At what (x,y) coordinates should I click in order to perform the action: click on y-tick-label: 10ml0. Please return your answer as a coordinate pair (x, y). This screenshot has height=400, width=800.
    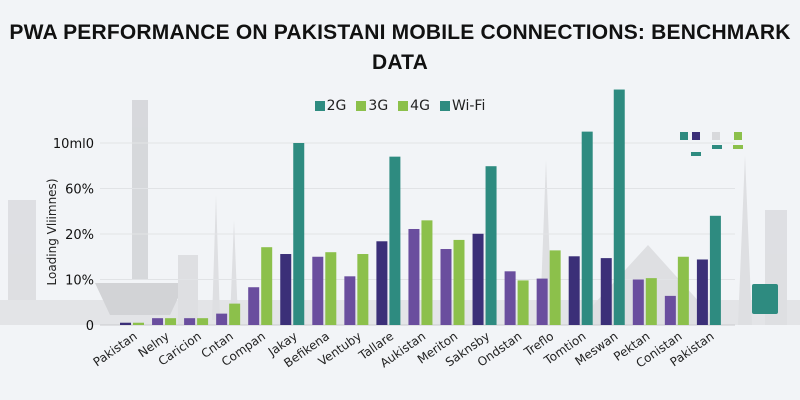
    Looking at the image, I should click on (73, 144).